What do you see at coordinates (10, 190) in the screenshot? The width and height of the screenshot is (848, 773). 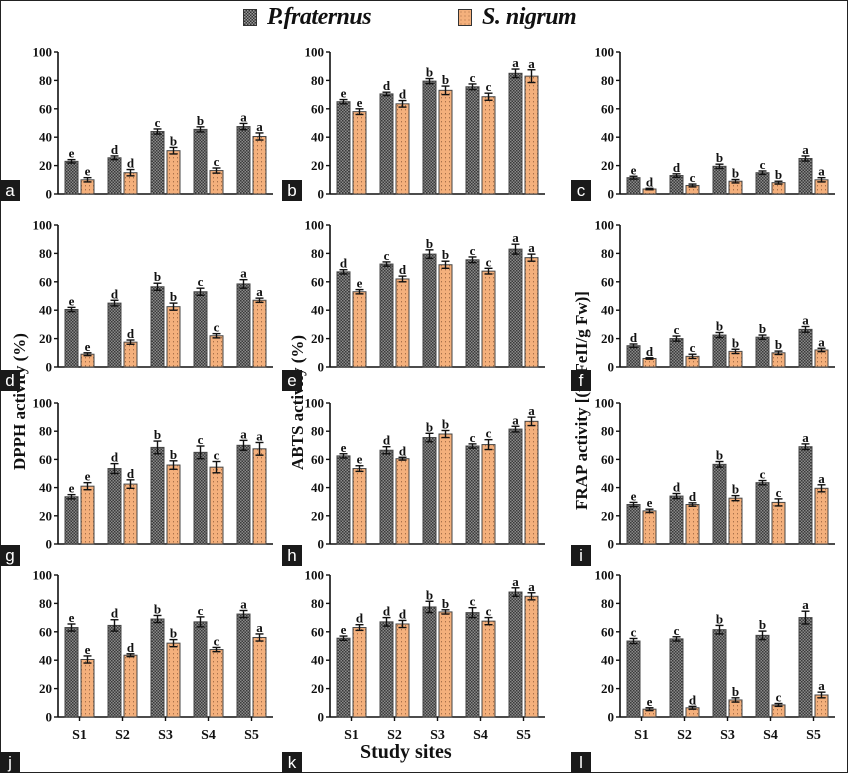 I see `panel-label-a: a` at bounding box center [10, 190].